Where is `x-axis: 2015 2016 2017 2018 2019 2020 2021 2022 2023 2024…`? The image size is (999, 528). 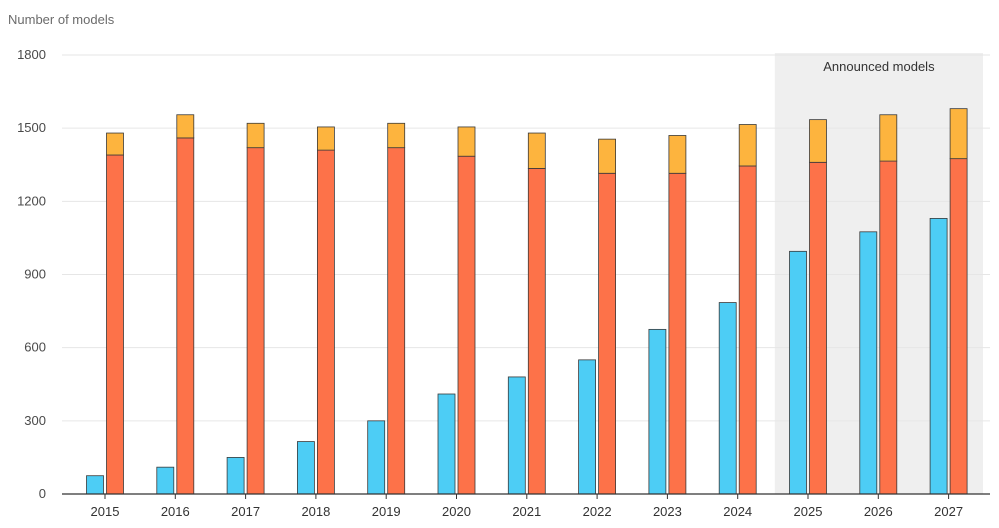
x-axis: 2015 2016 2017 2018 2019 2020 2021 2022 2023 2024… is located at coordinates (527, 506).